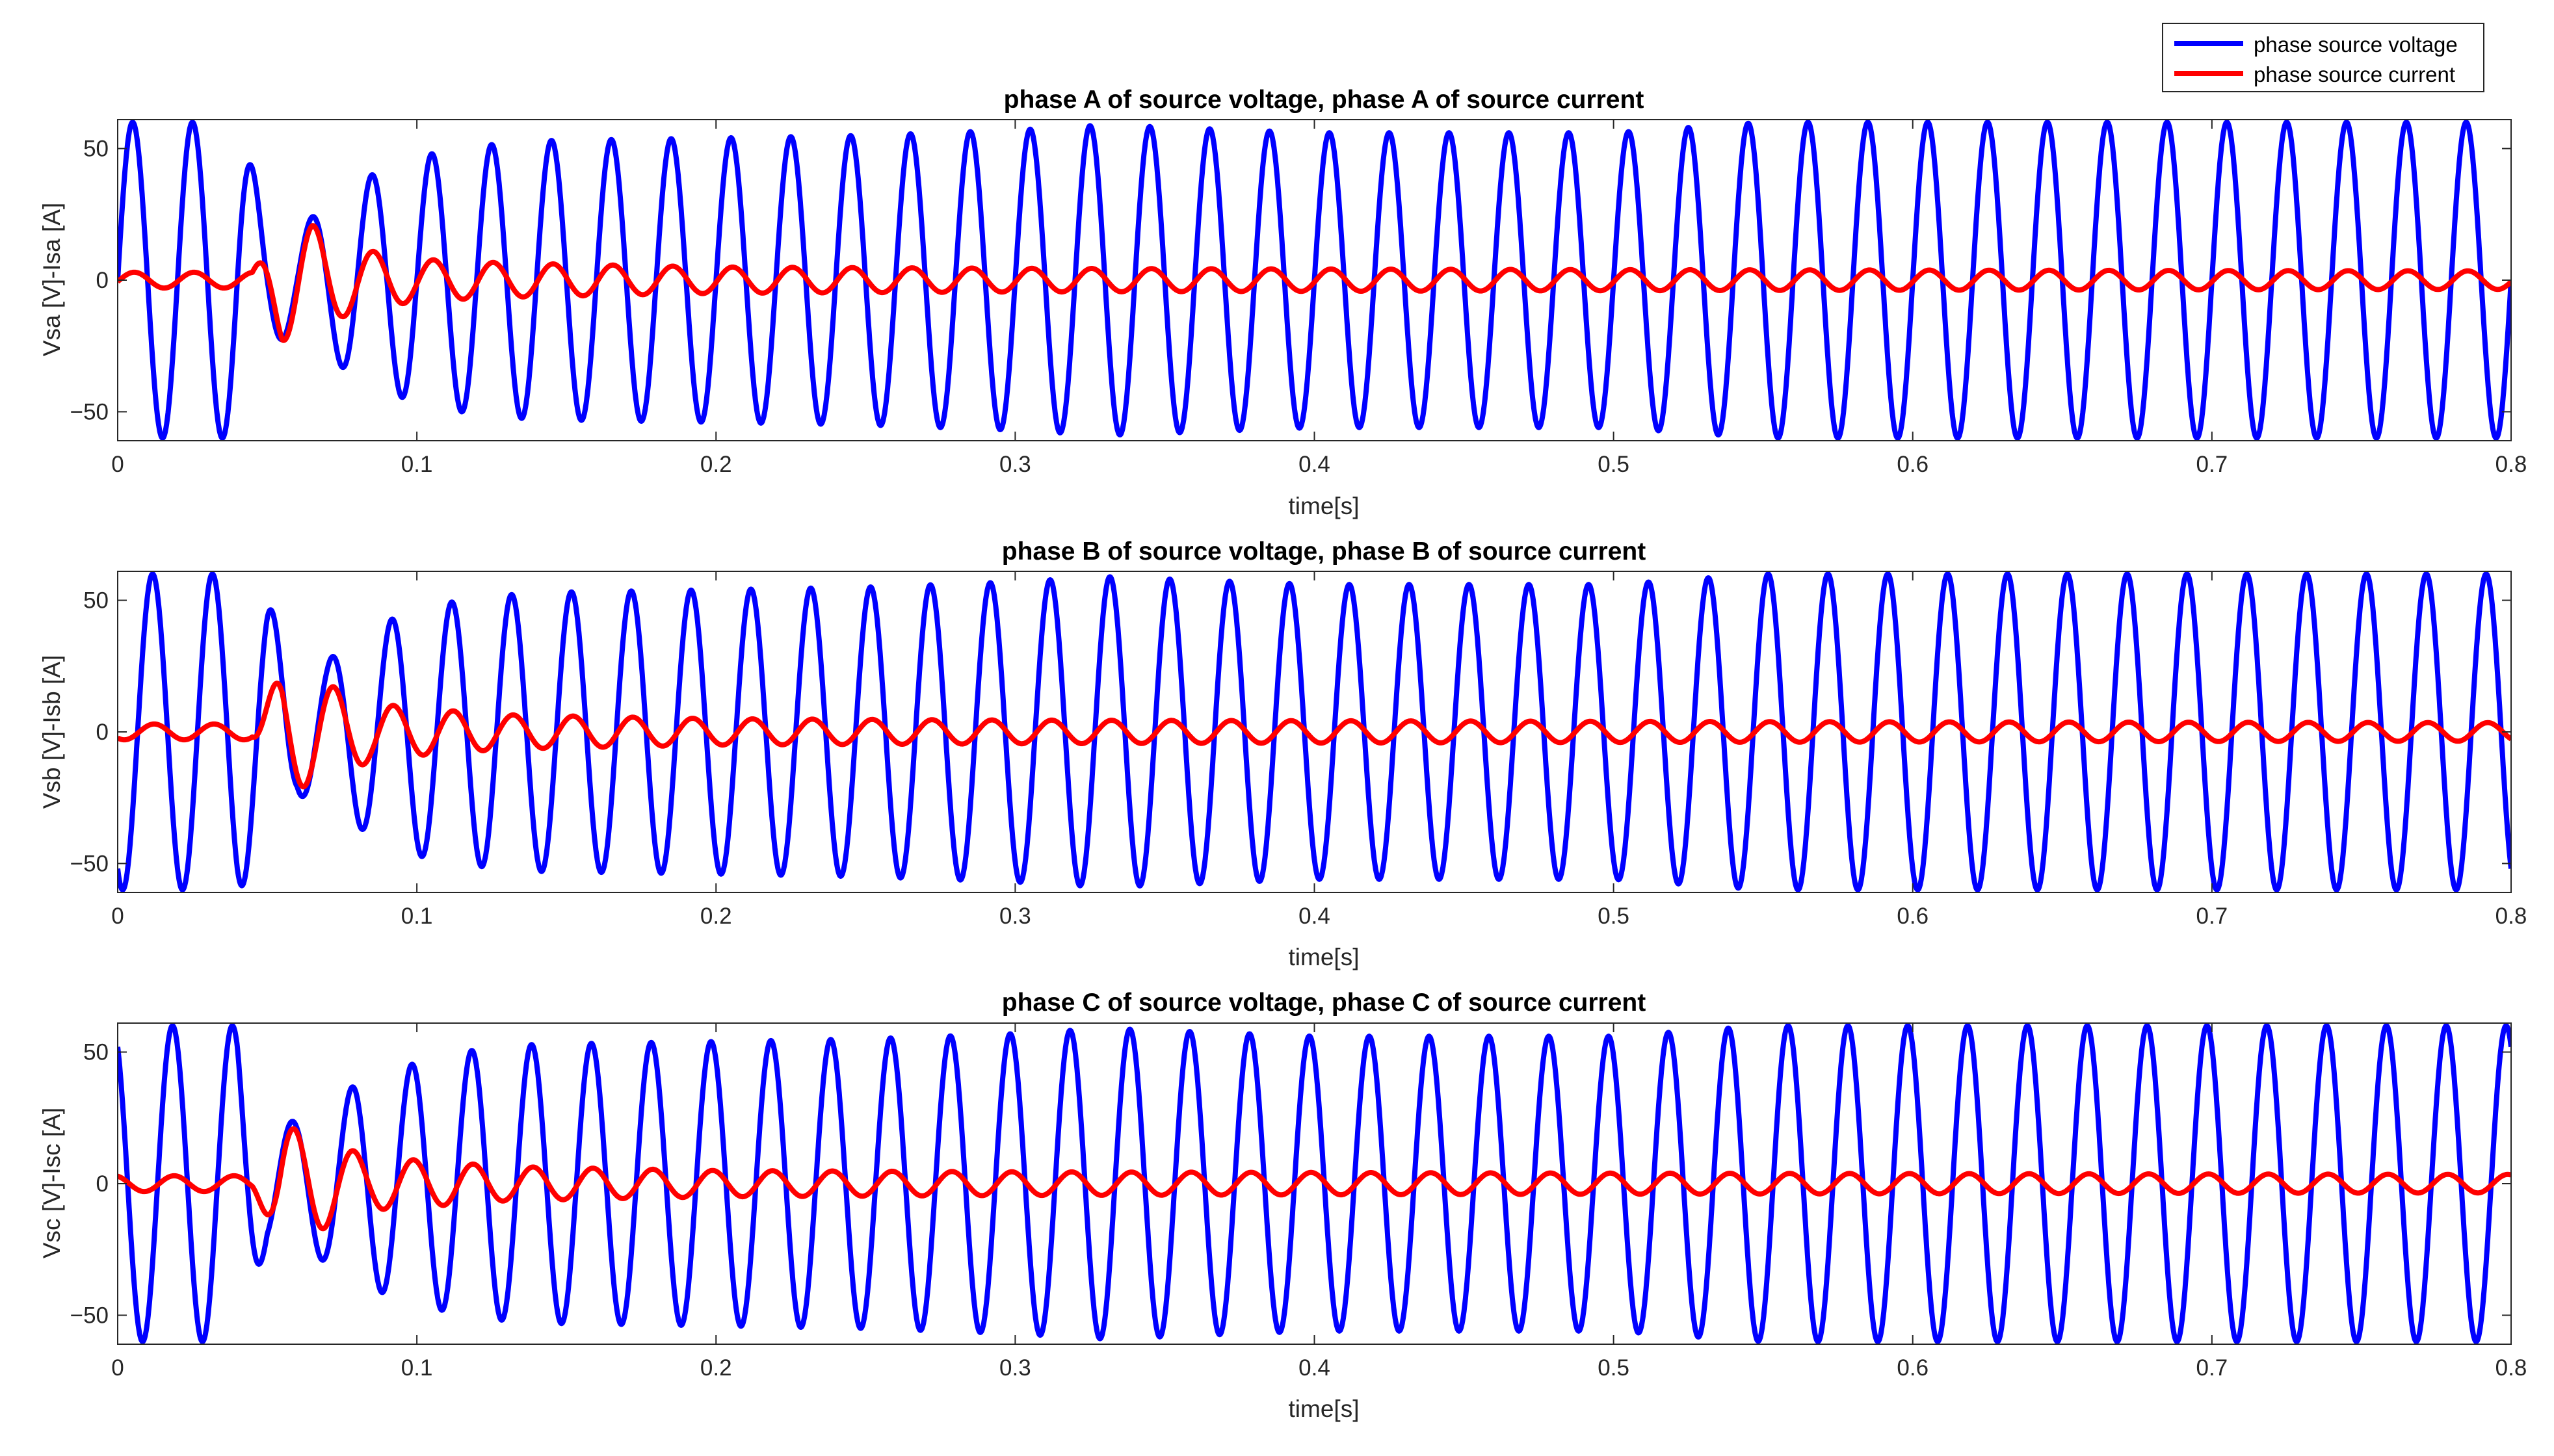 This screenshot has width=2554, height=1456. What do you see at coordinates (2354, 74) in the screenshot?
I see `legend-label-current: phase source current` at bounding box center [2354, 74].